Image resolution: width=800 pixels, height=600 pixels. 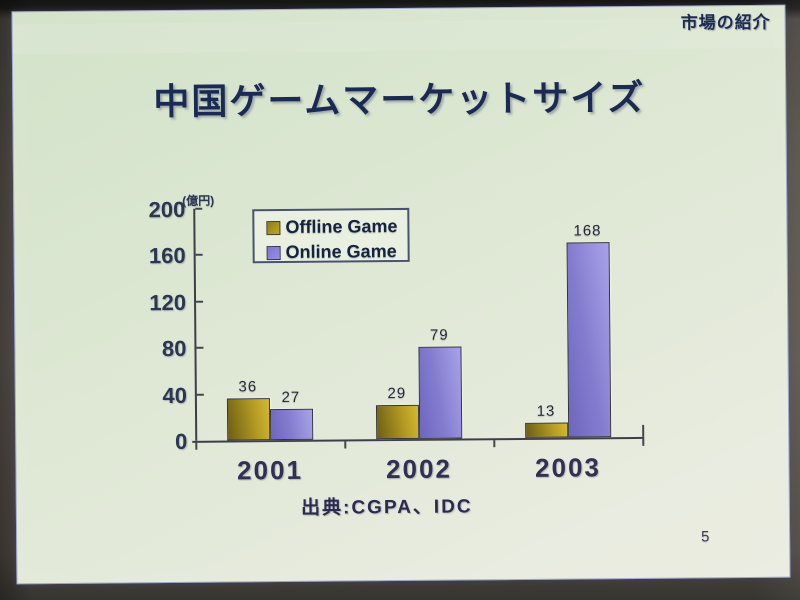 What do you see at coordinates (273, 227) in the screenshot?
I see `legend-swatch-offline-game` at bounding box center [273, 227].